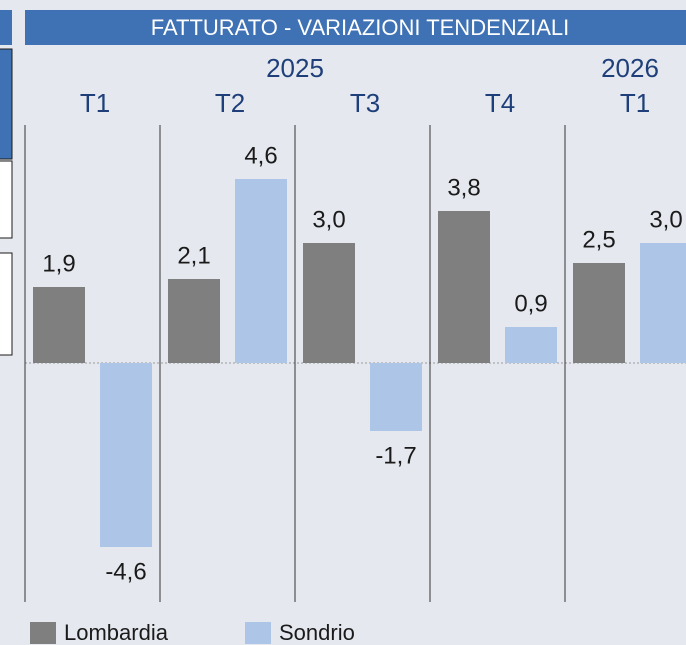 The height and width of the screenshot is (645, 686). I want to click on year-label: 2026, so click(630, 68).